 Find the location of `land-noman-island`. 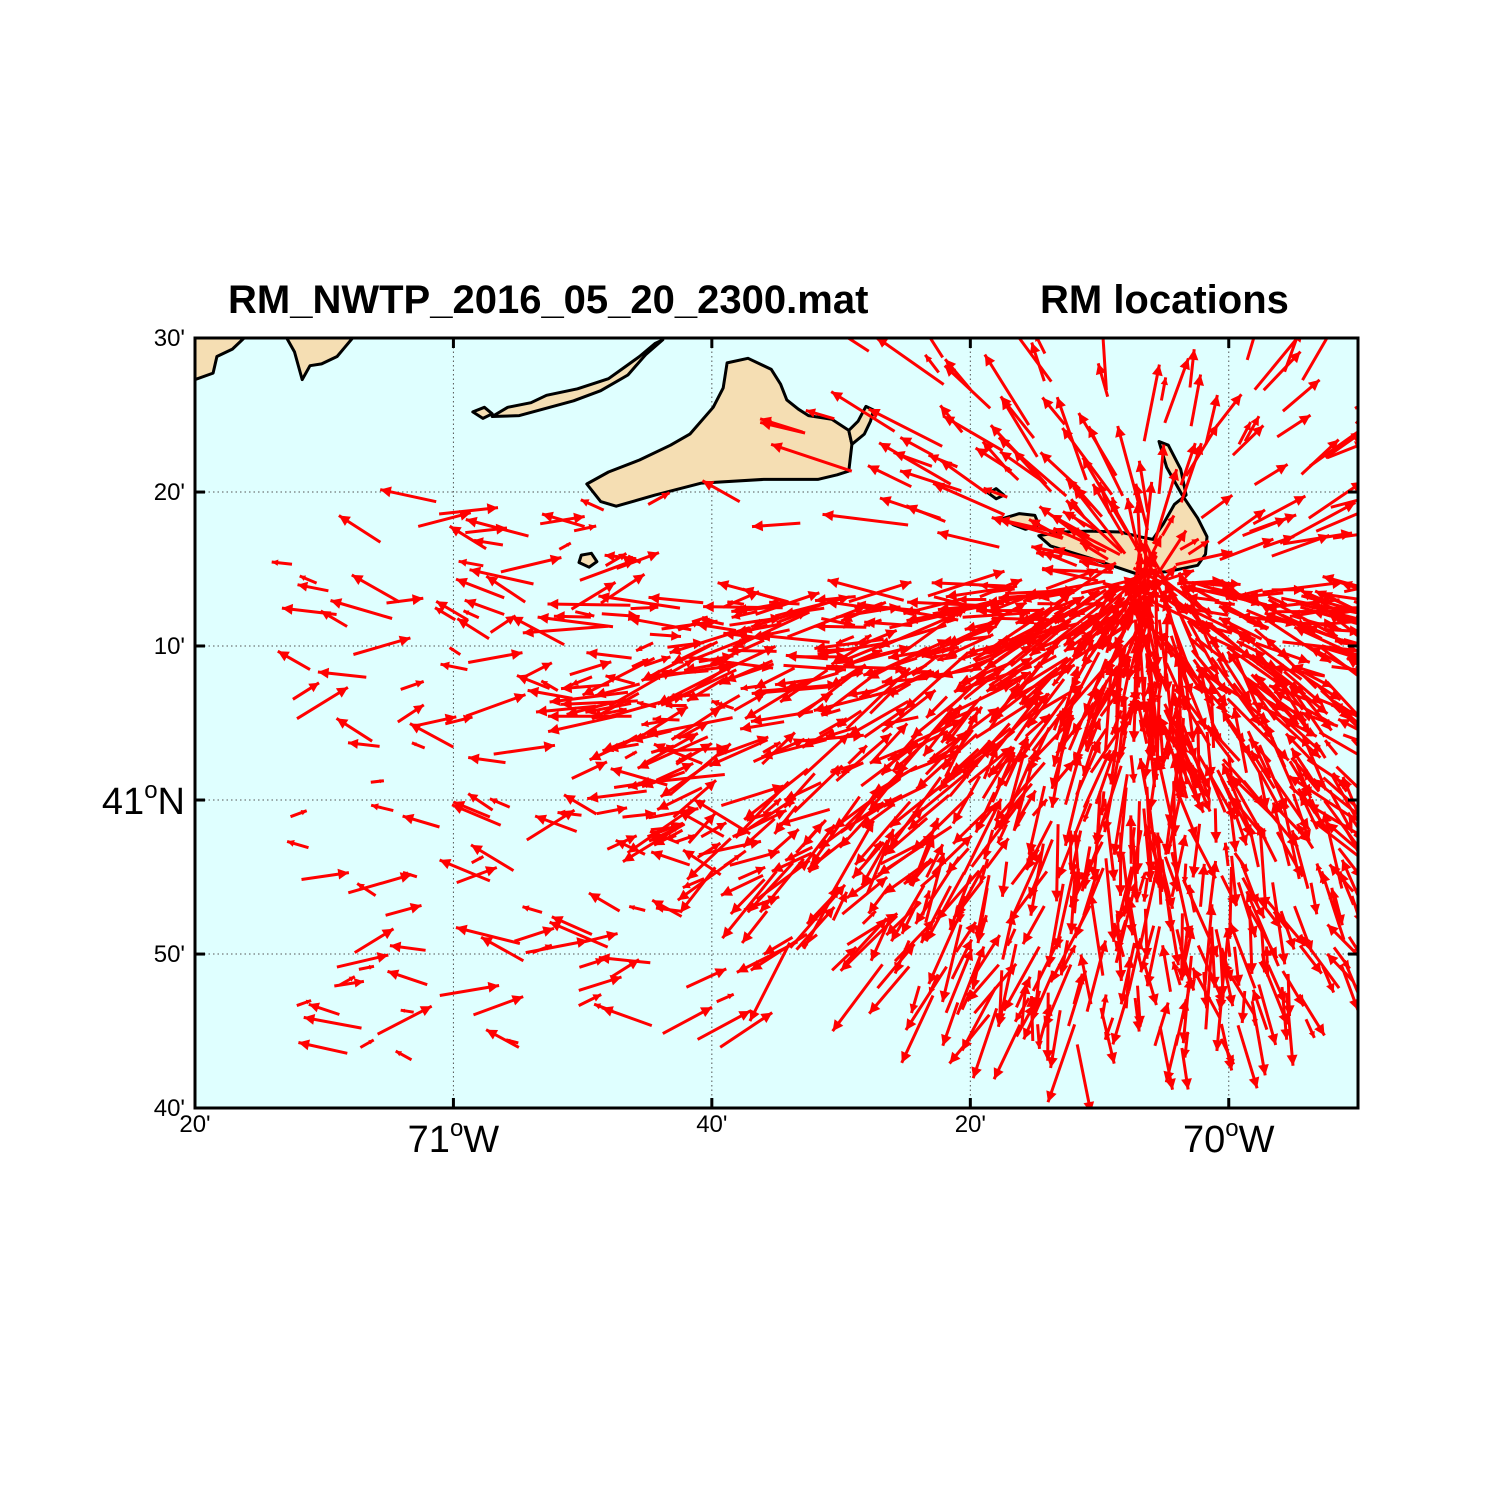

land-noman-island is located at coordinates (588, 560).